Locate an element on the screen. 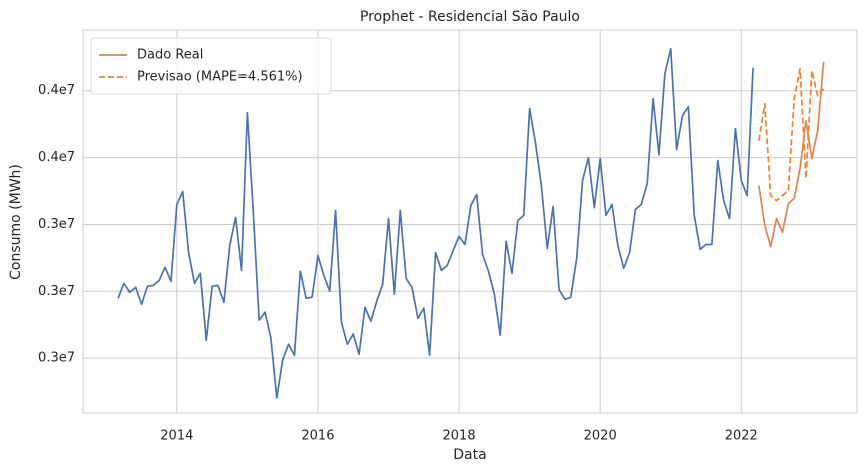 This screenshot has width=867, height=473. x-tick-label: 2018 is located at coordinates (459, 436).